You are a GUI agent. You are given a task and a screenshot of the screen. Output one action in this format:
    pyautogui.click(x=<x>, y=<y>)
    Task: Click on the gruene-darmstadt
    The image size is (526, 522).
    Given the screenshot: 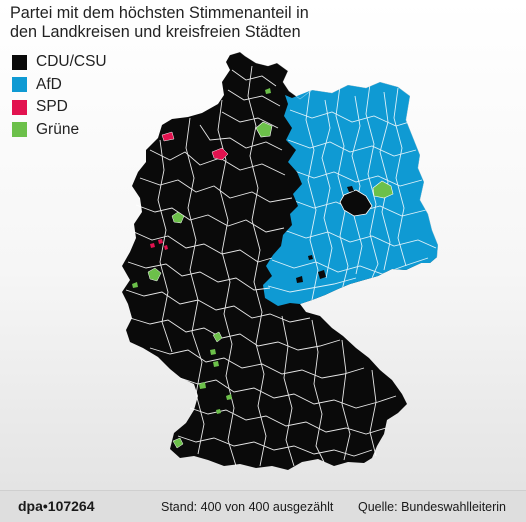 What is the action you would take?
    pyautogui.click(x=213, y=352)
    